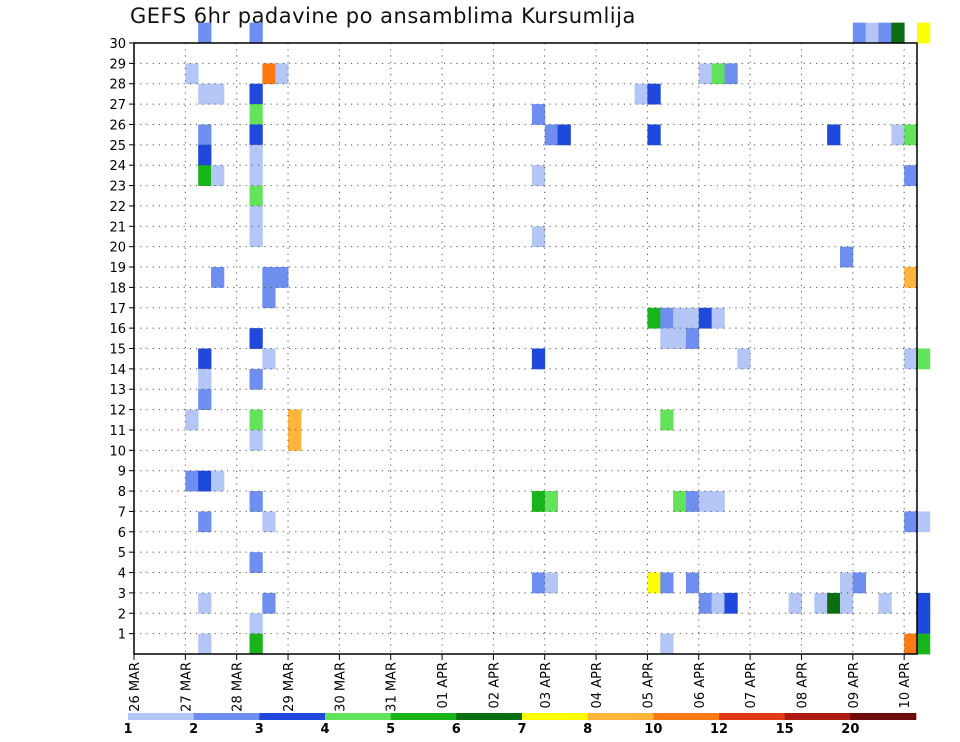 The height and width of the screenshot is (742, 960). I want to click on legend-label: 8, so click(587, 729).